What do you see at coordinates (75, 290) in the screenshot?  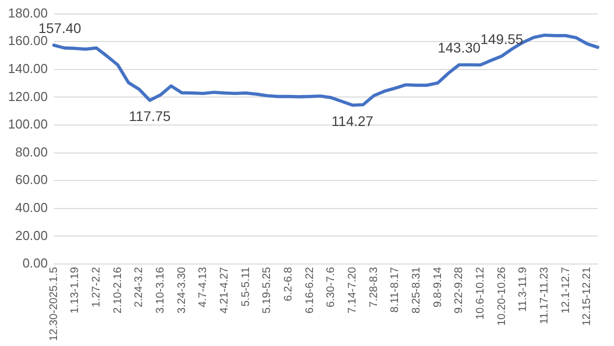 I see `x-tick-label: 1.13-1.19` at bounding box center [75, 290].